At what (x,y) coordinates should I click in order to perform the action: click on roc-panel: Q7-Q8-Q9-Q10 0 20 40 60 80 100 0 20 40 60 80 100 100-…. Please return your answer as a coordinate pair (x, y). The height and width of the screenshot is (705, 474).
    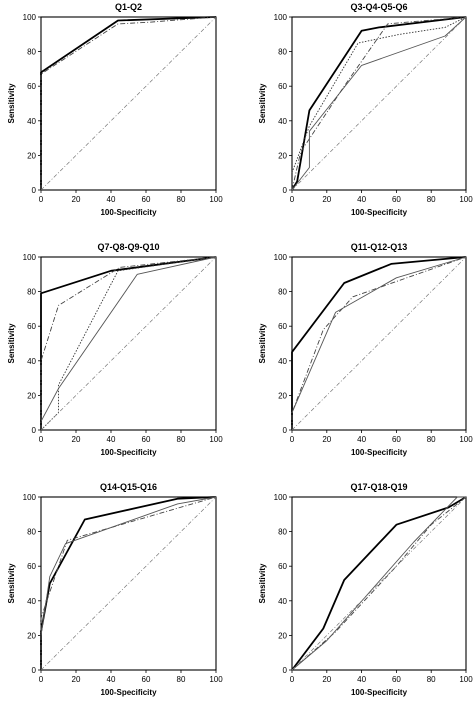
    Looking at the image, I should click on (115, 349).